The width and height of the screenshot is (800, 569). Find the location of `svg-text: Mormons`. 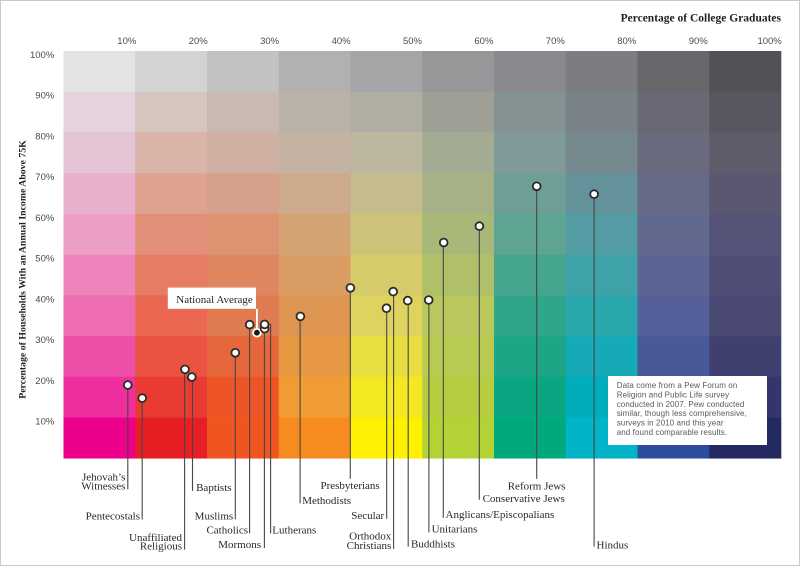

svg-text: Mormons is located at coordinates (239, 545).